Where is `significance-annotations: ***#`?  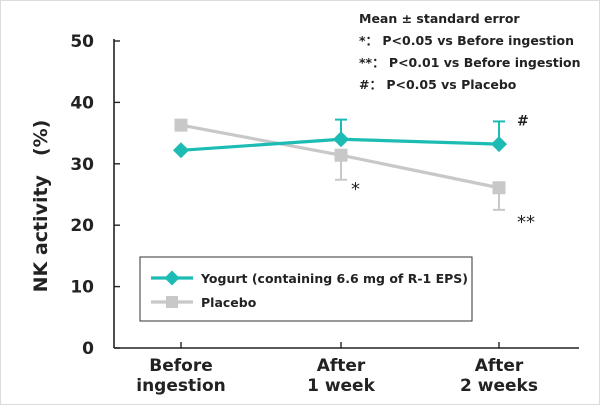 significance-annotations: ***# is located at coordinates (443, 172).